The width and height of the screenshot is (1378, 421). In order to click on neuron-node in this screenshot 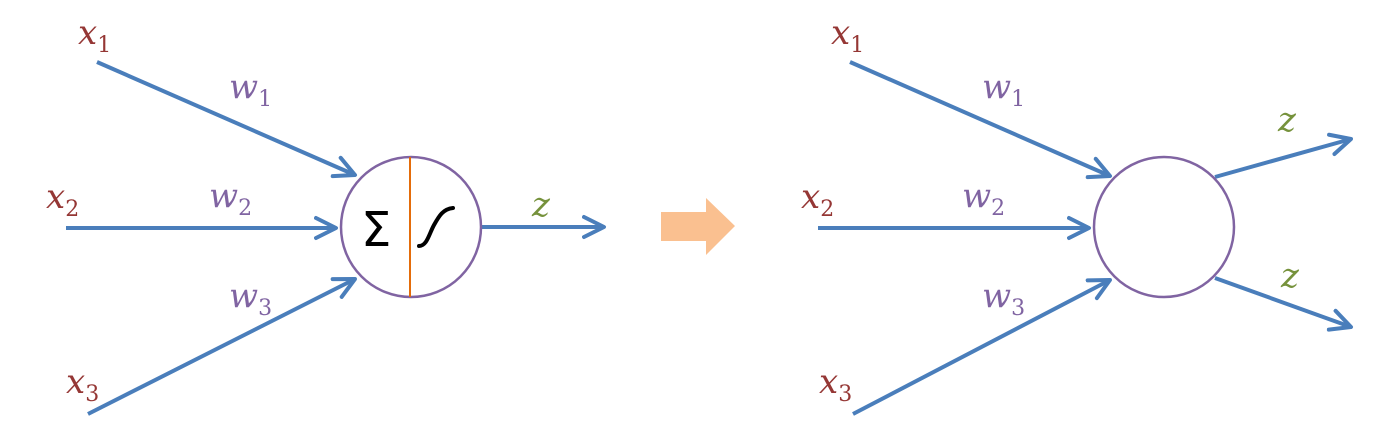, I will do `click(1164, 227)`.